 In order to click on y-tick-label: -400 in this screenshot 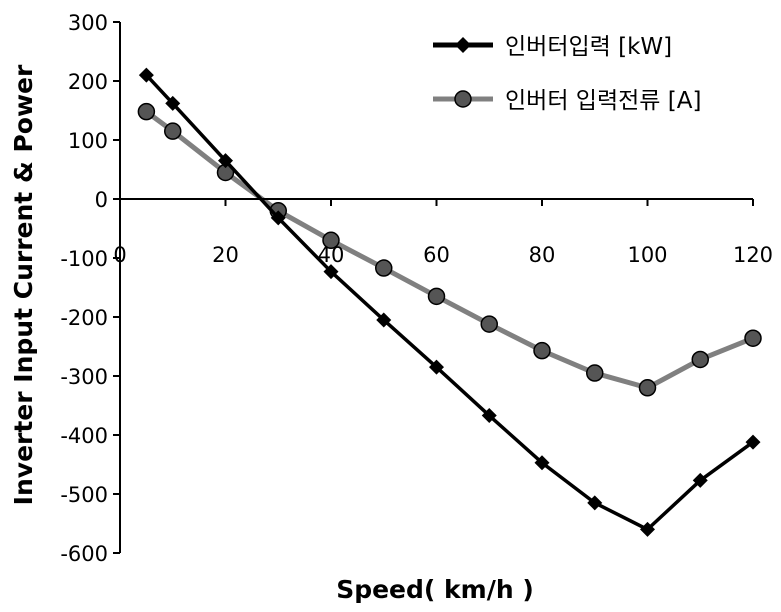, I will do `click(84, 436)`.